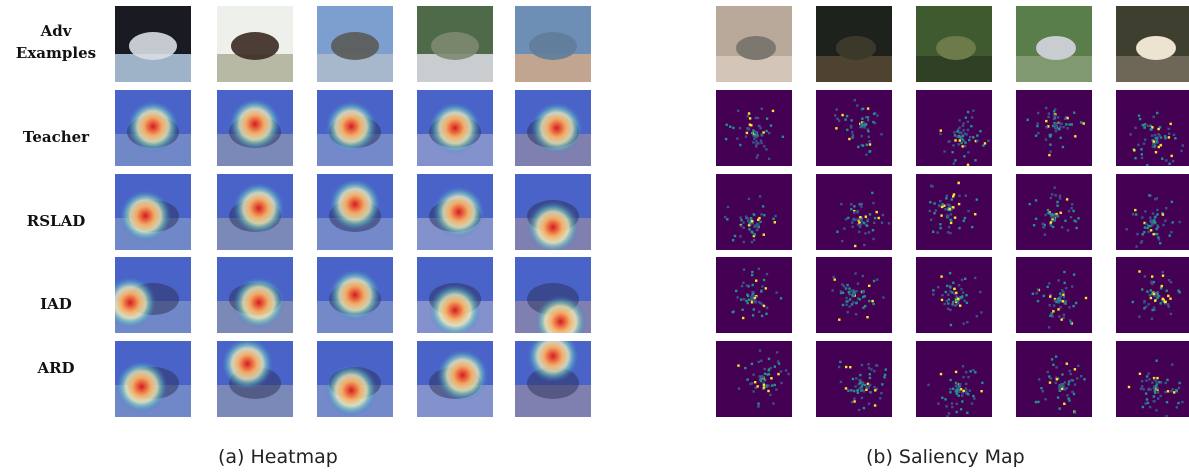  I want to click on row-label-line: Teacher, so click(56, 137).